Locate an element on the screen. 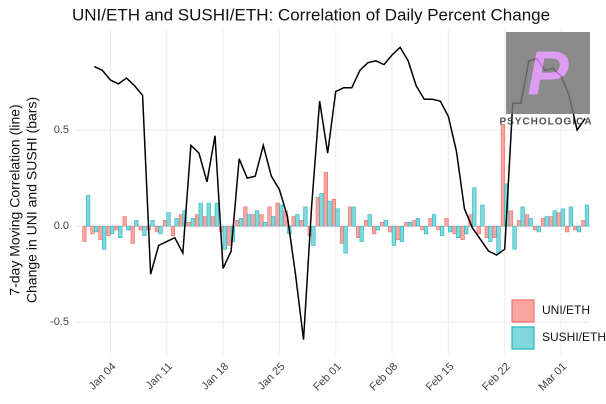 The image size is (606, 404). y-tick-label: 0.0 is located at coordinates (61, 226).